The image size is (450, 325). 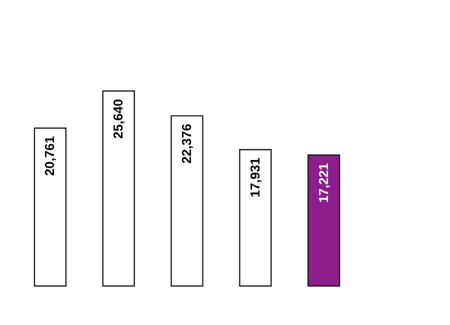 What do you see at coordinates (323, 183) in the screenshot?
I see `data-label: 17,221` at bounding box center [323, 183].